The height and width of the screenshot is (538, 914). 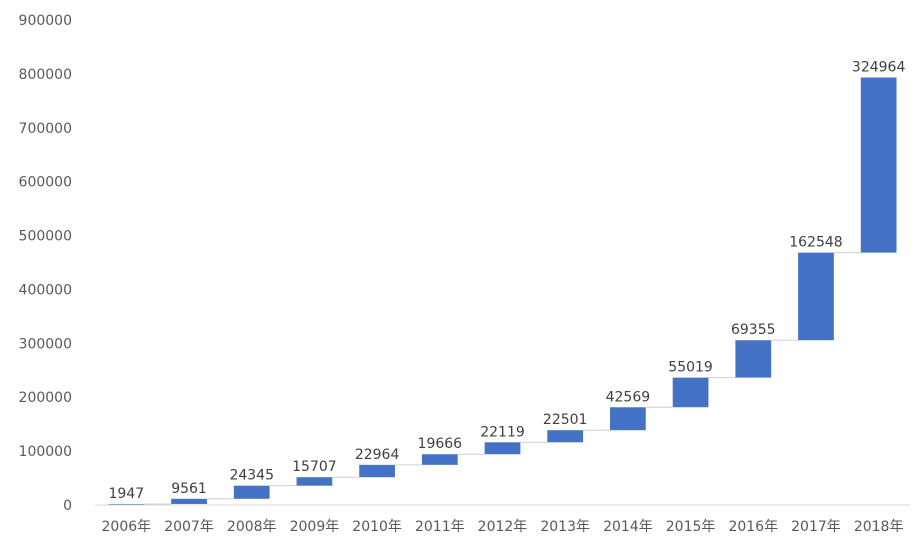 What do you see at coordinates (45, 398) in the screenshot?
I see `y-tick-label: 200000` at bounding box center [45, 398].